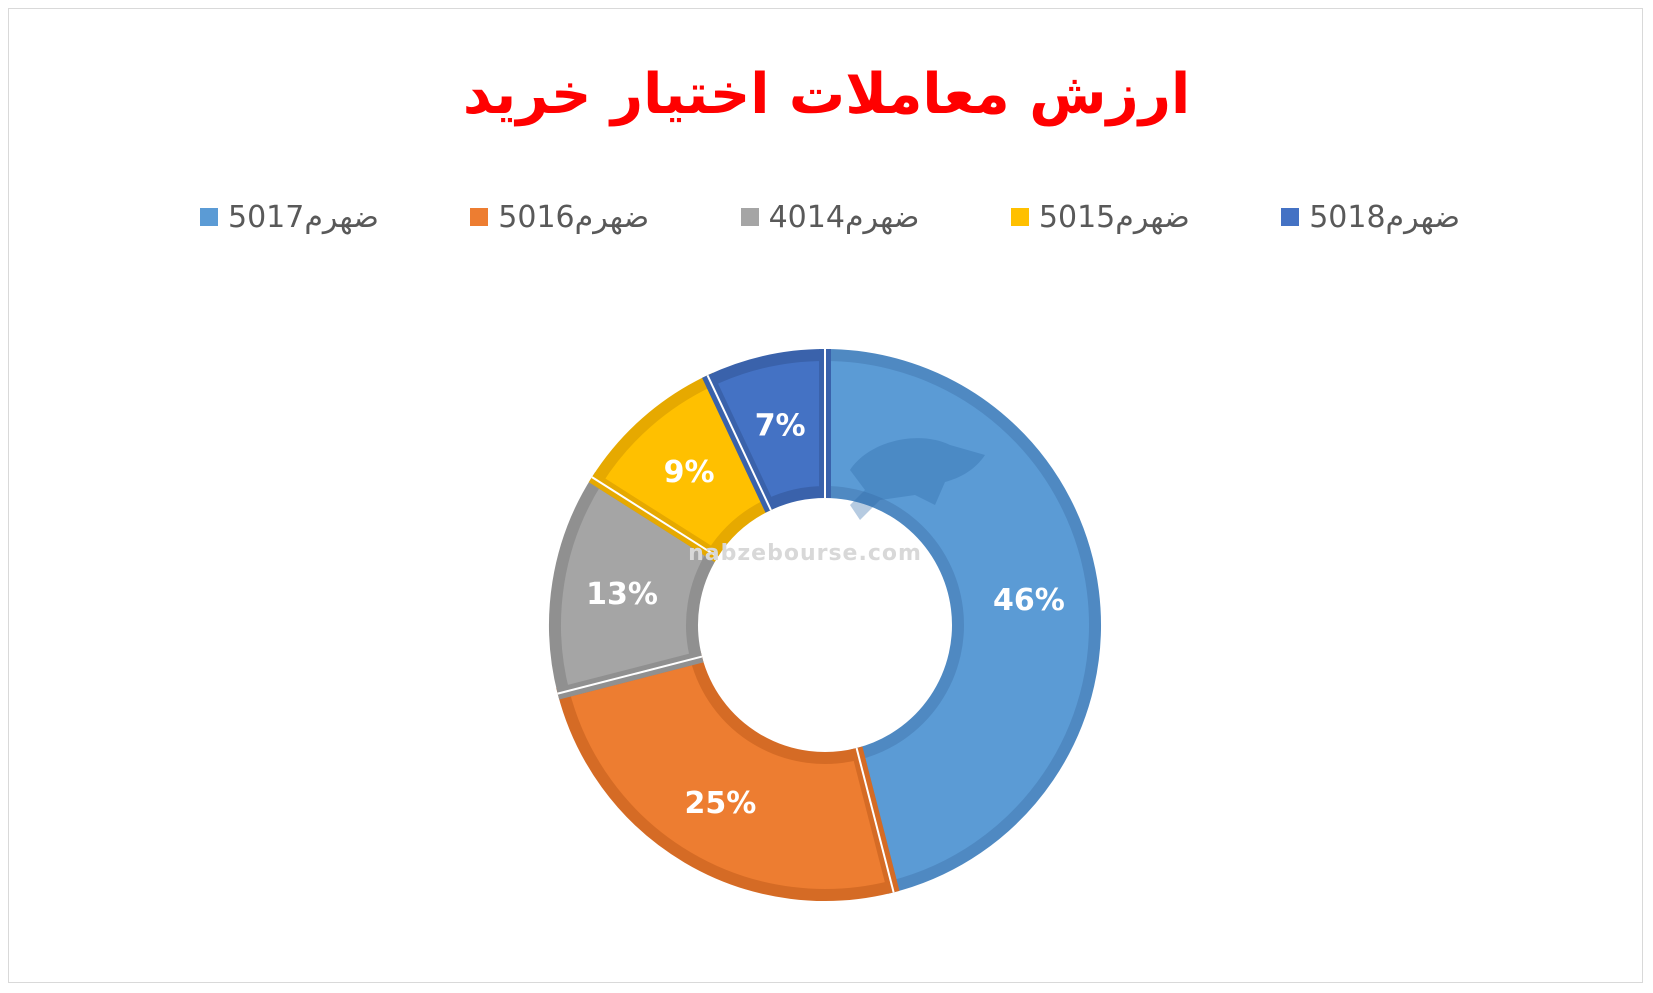  I want to click on data-label: 25%, so click(720, 803).